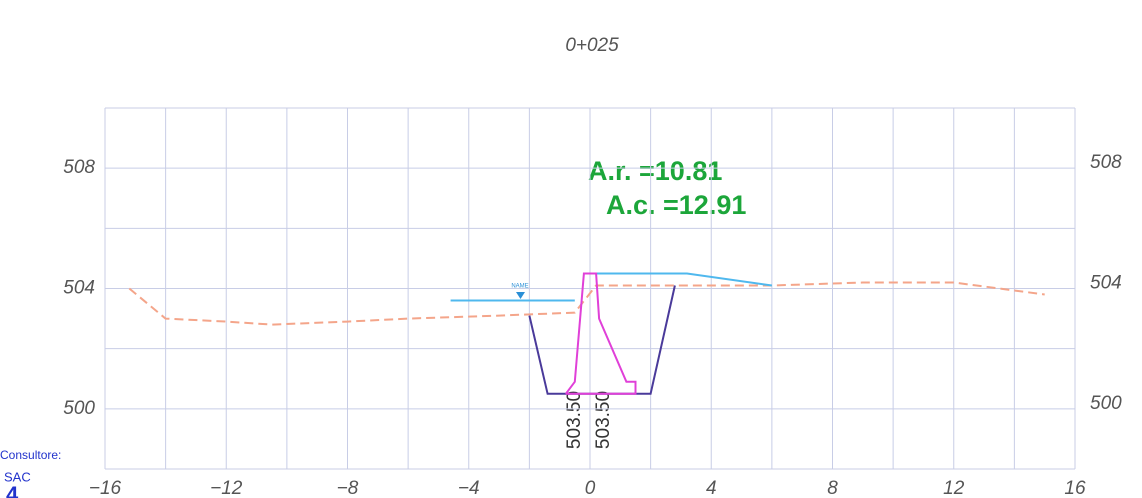  Describe the element at coordinates (954, 488) in the screenshot. I see `x-tick-label: 12` at that location.